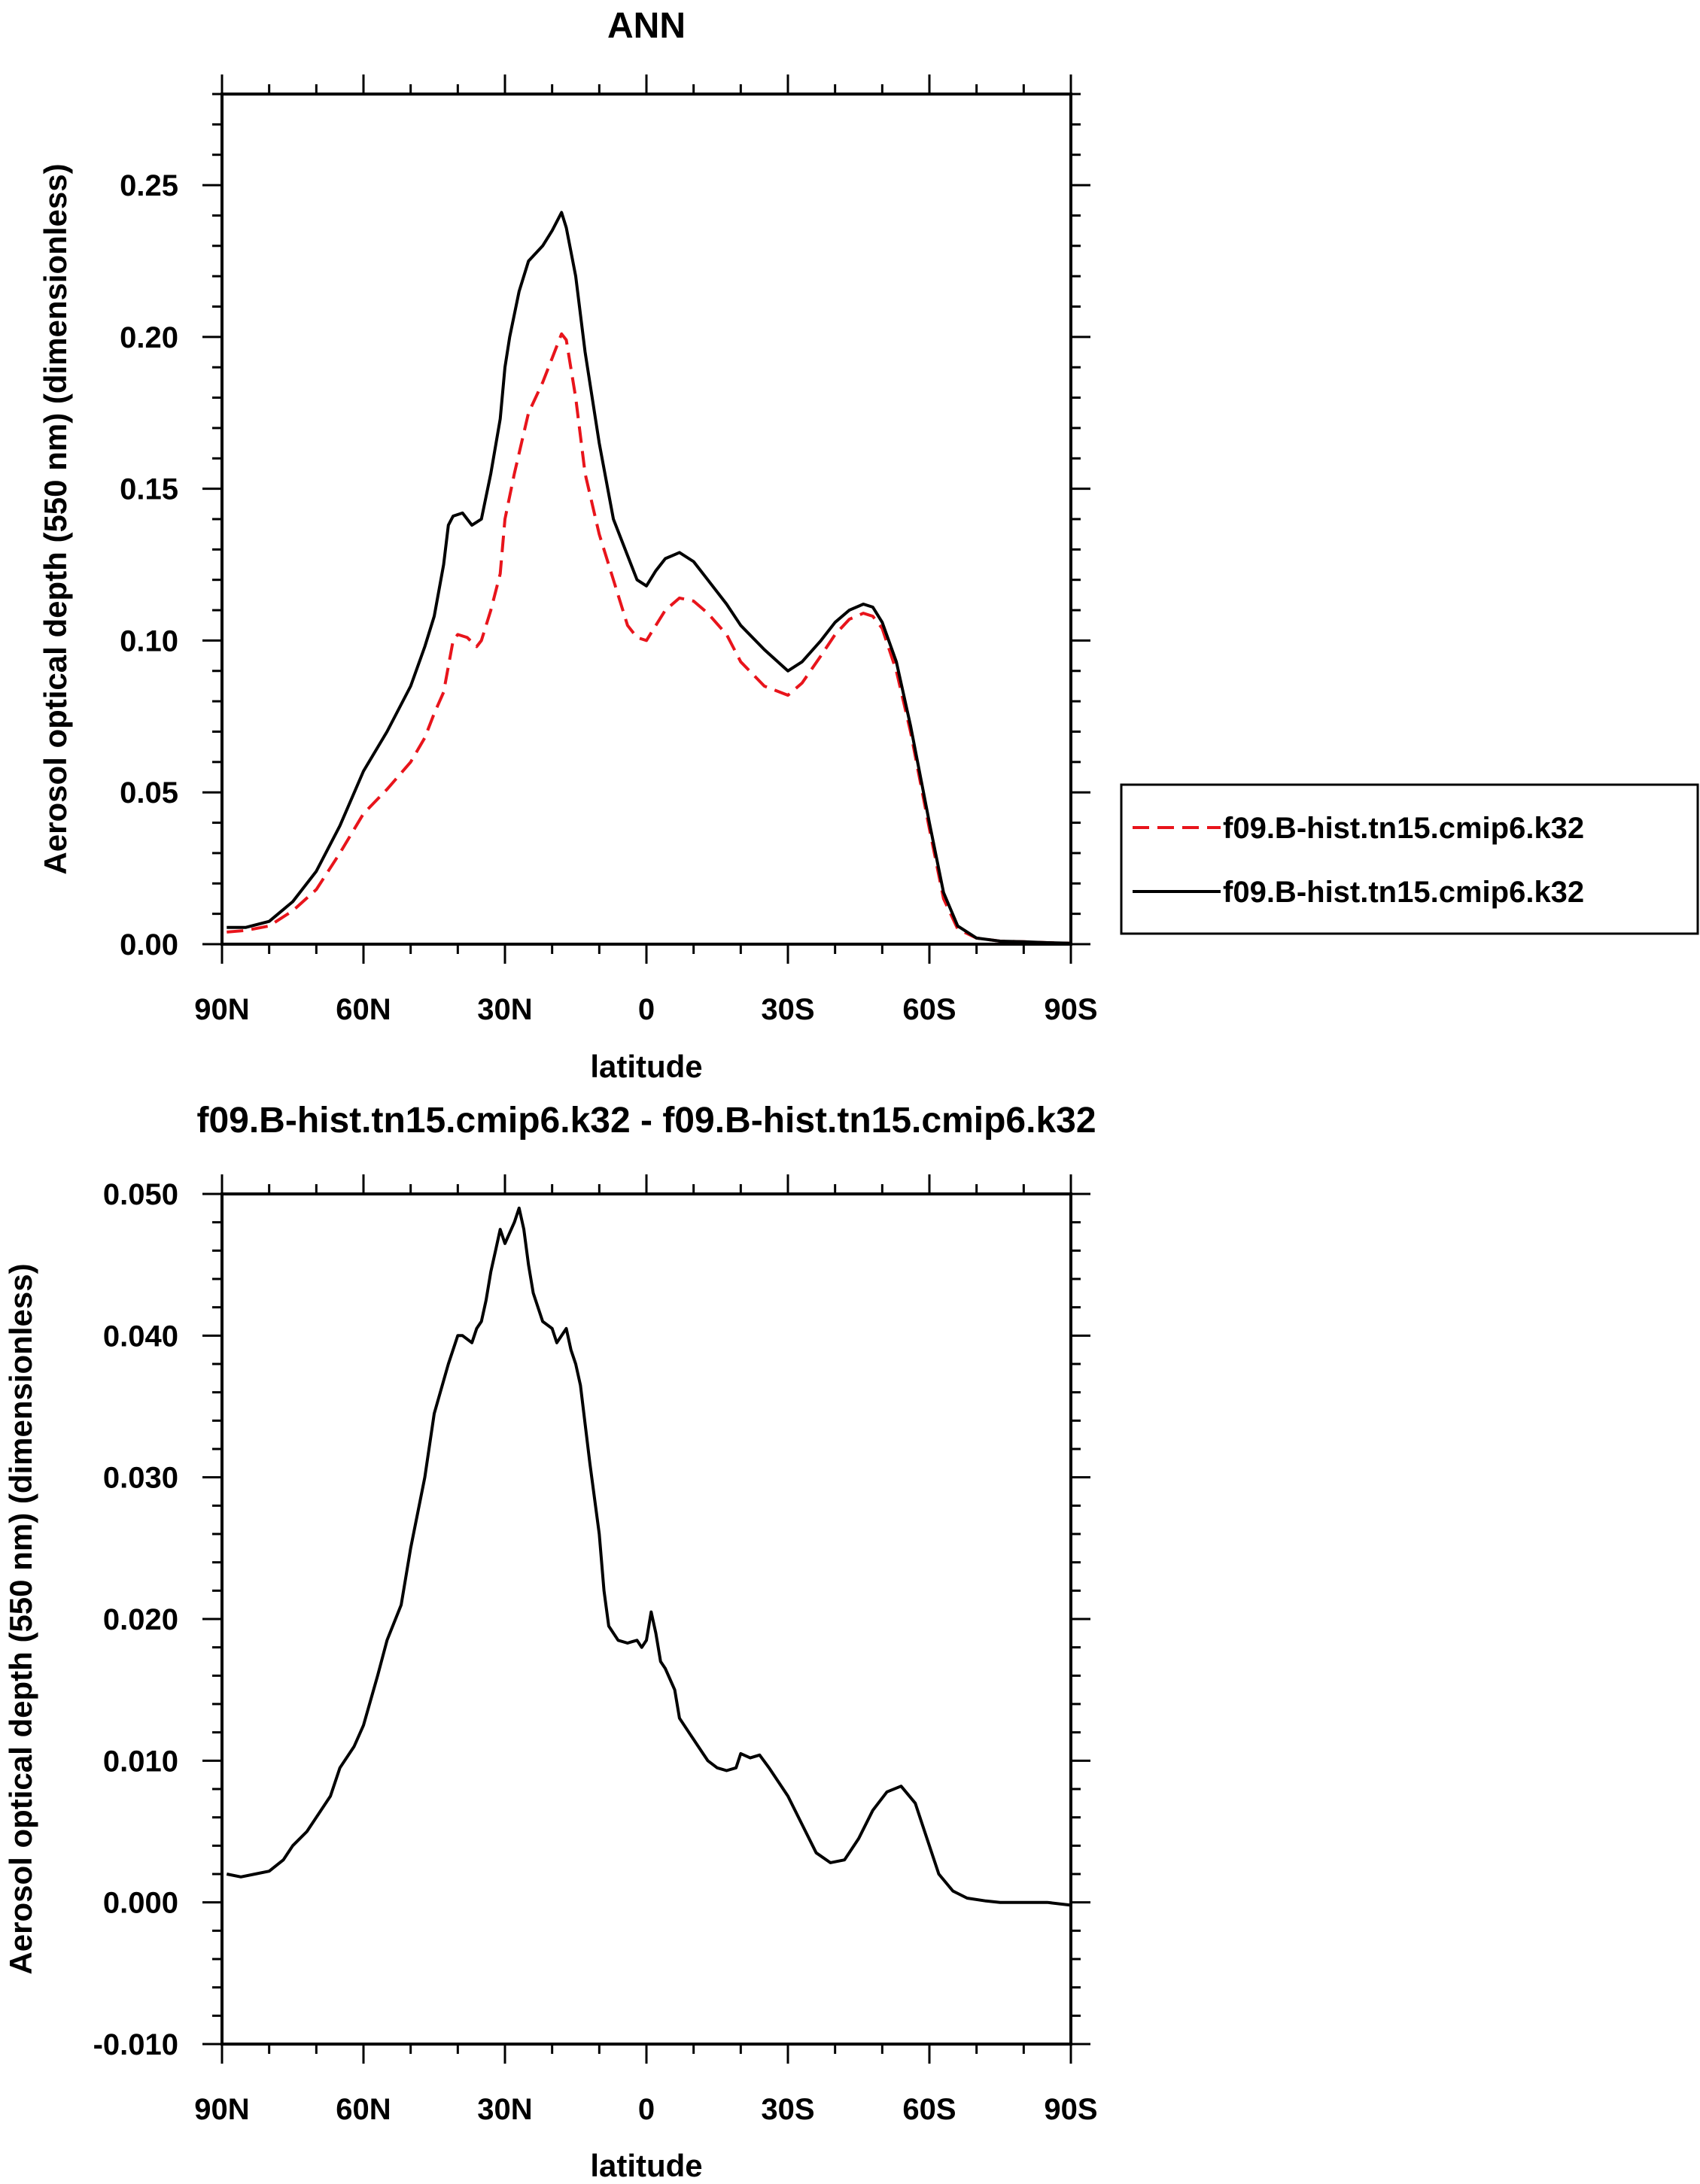  What do you see at coordinates (141, 1903) in the screenshot?
I see `bottom-y-tick-label: 0.000` at bounding box center [141, 1903].